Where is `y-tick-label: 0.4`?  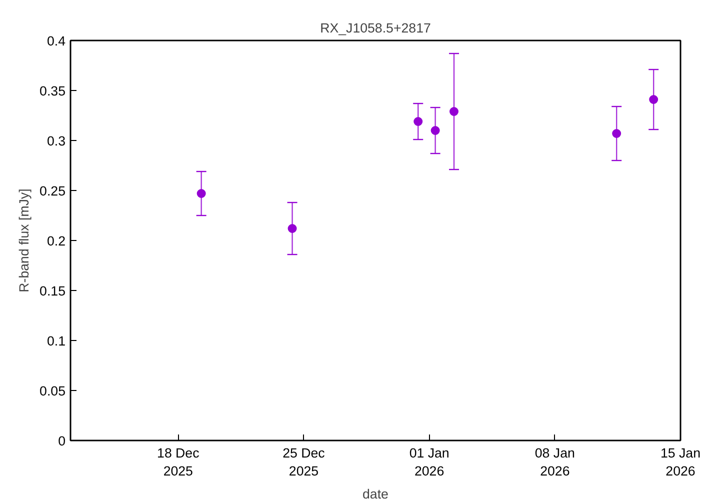
y-tick-label: 0.4 is located at coordinates (56, 41).